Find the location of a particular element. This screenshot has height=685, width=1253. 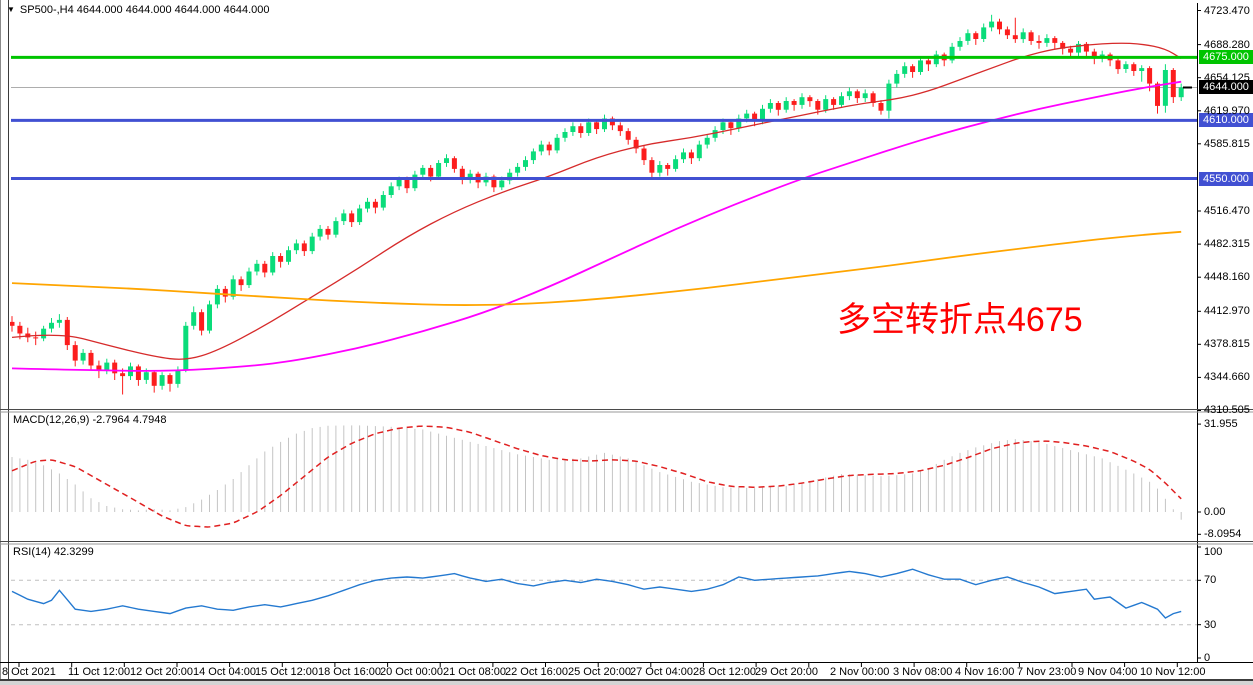

macd-tick-label: 0.00 is located at coordinates (1215, 512).